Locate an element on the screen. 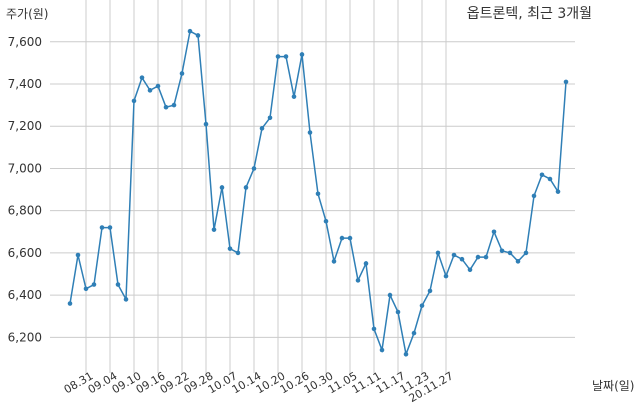  y-tick-label: 6,800 is located at coordinates (25, 211).